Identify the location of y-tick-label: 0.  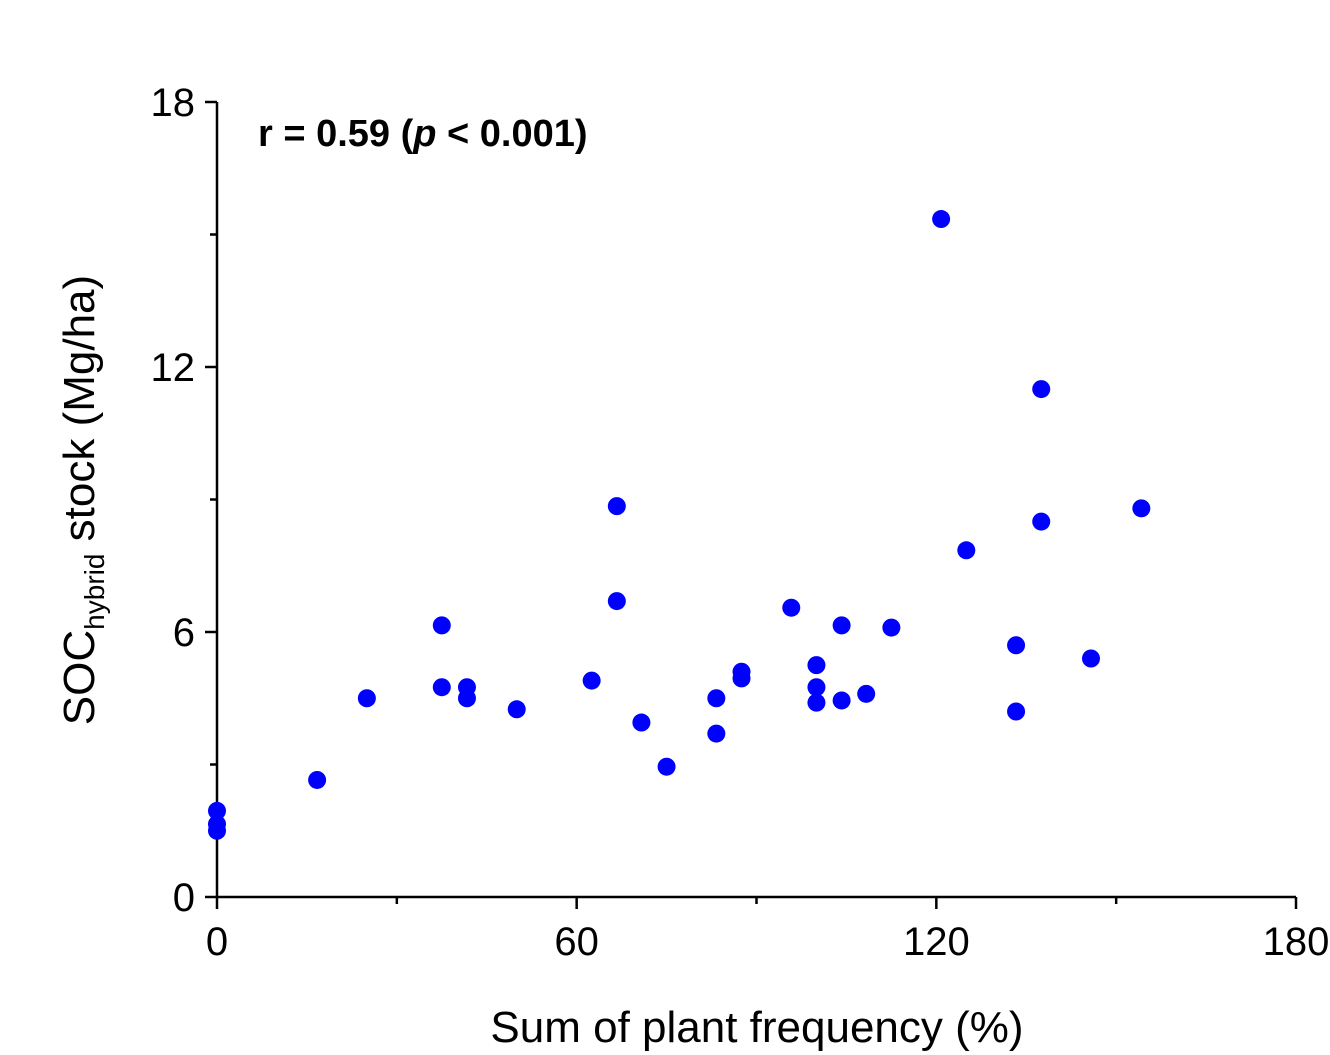
(184, 898).